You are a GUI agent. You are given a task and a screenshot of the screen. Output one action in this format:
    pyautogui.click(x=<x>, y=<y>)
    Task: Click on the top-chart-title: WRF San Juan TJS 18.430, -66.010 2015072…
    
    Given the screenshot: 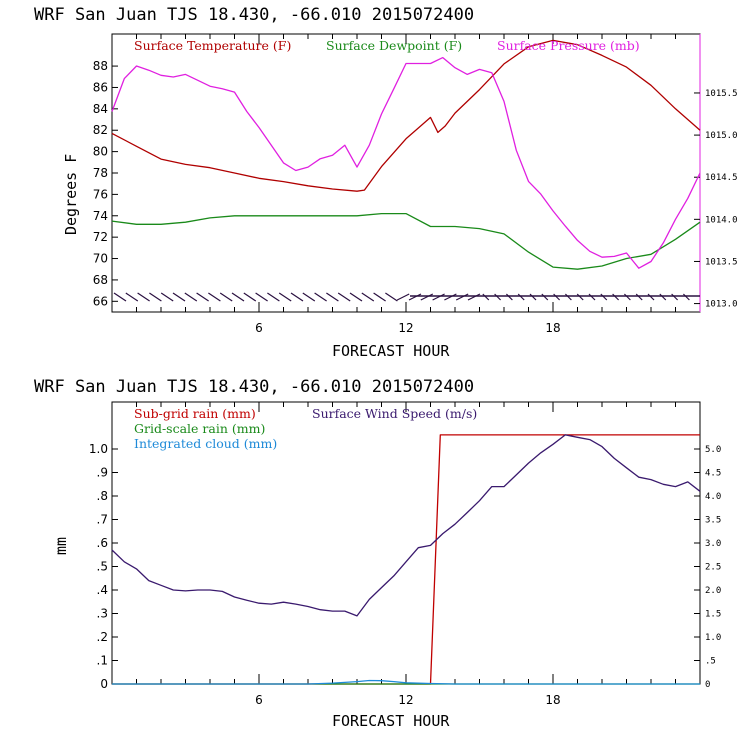 What is the action you would take?
    pyautogui.click(x=254, y=15)
    